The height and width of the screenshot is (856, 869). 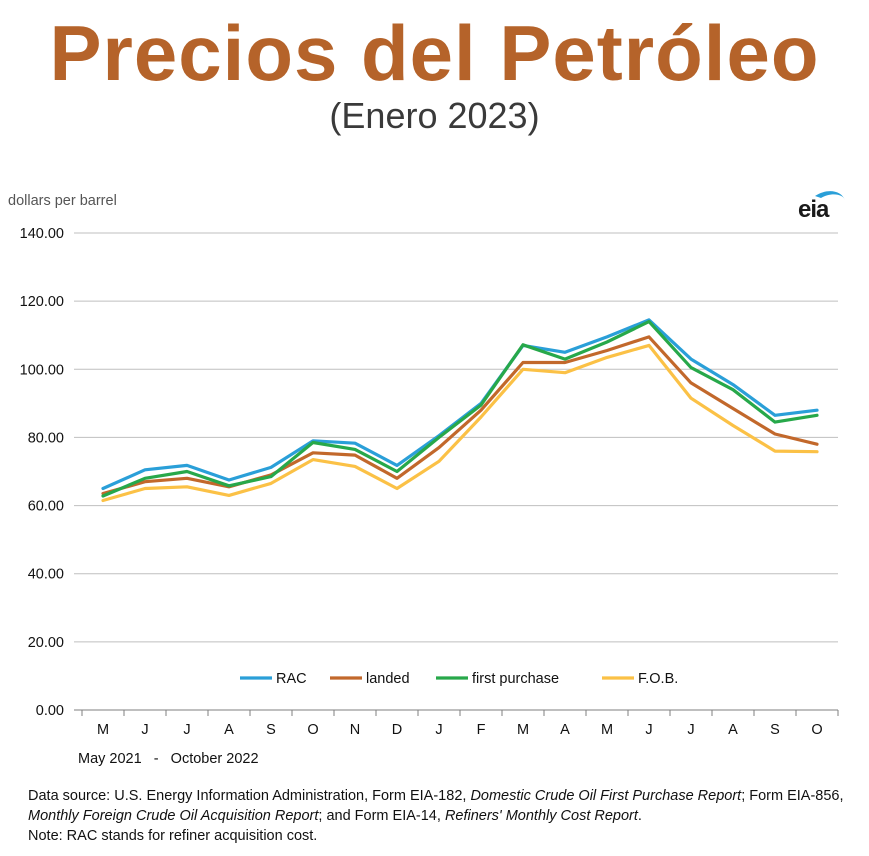 What do you see at coordinates (46, 438) in the screenshot?
I see `y-tick-label: 80.00` at bounding box center [46, 438].